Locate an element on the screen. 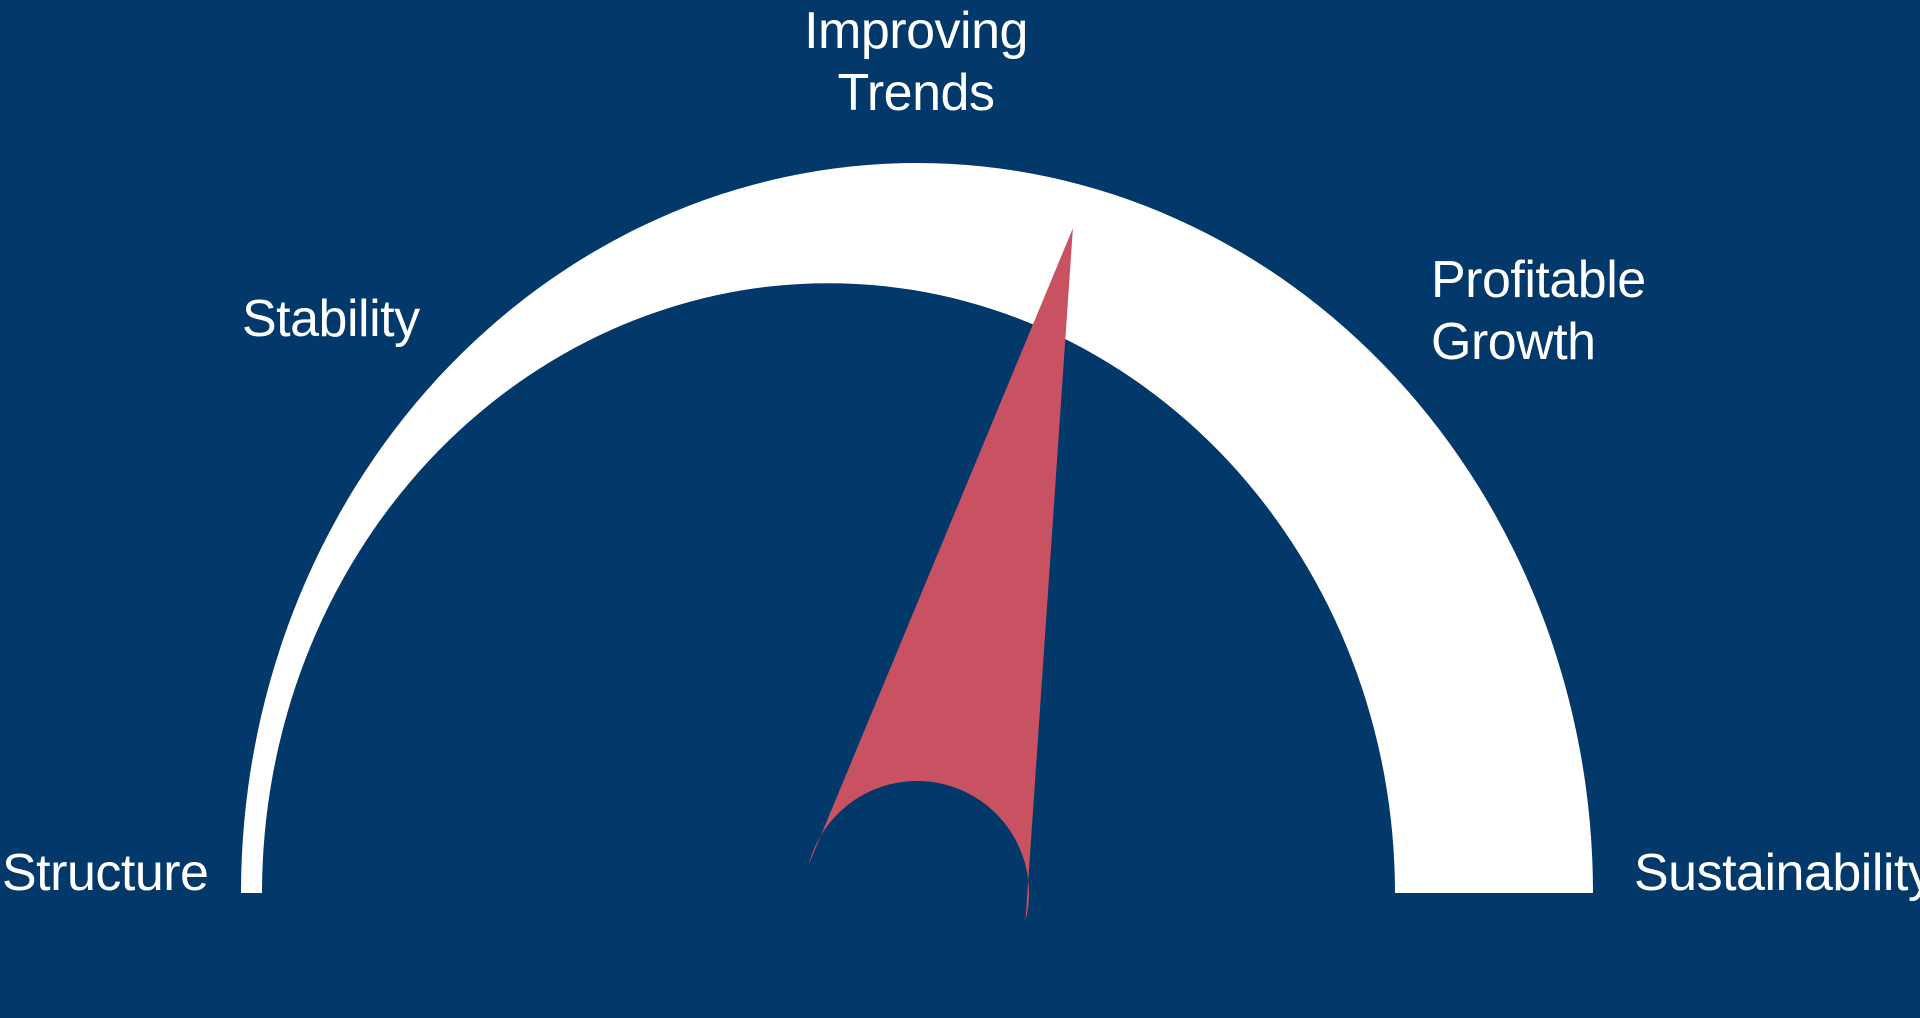 This screenshot has height=1018, width=1920. label-improving-trends: Improving Trends is located at coordinates (916, 62).